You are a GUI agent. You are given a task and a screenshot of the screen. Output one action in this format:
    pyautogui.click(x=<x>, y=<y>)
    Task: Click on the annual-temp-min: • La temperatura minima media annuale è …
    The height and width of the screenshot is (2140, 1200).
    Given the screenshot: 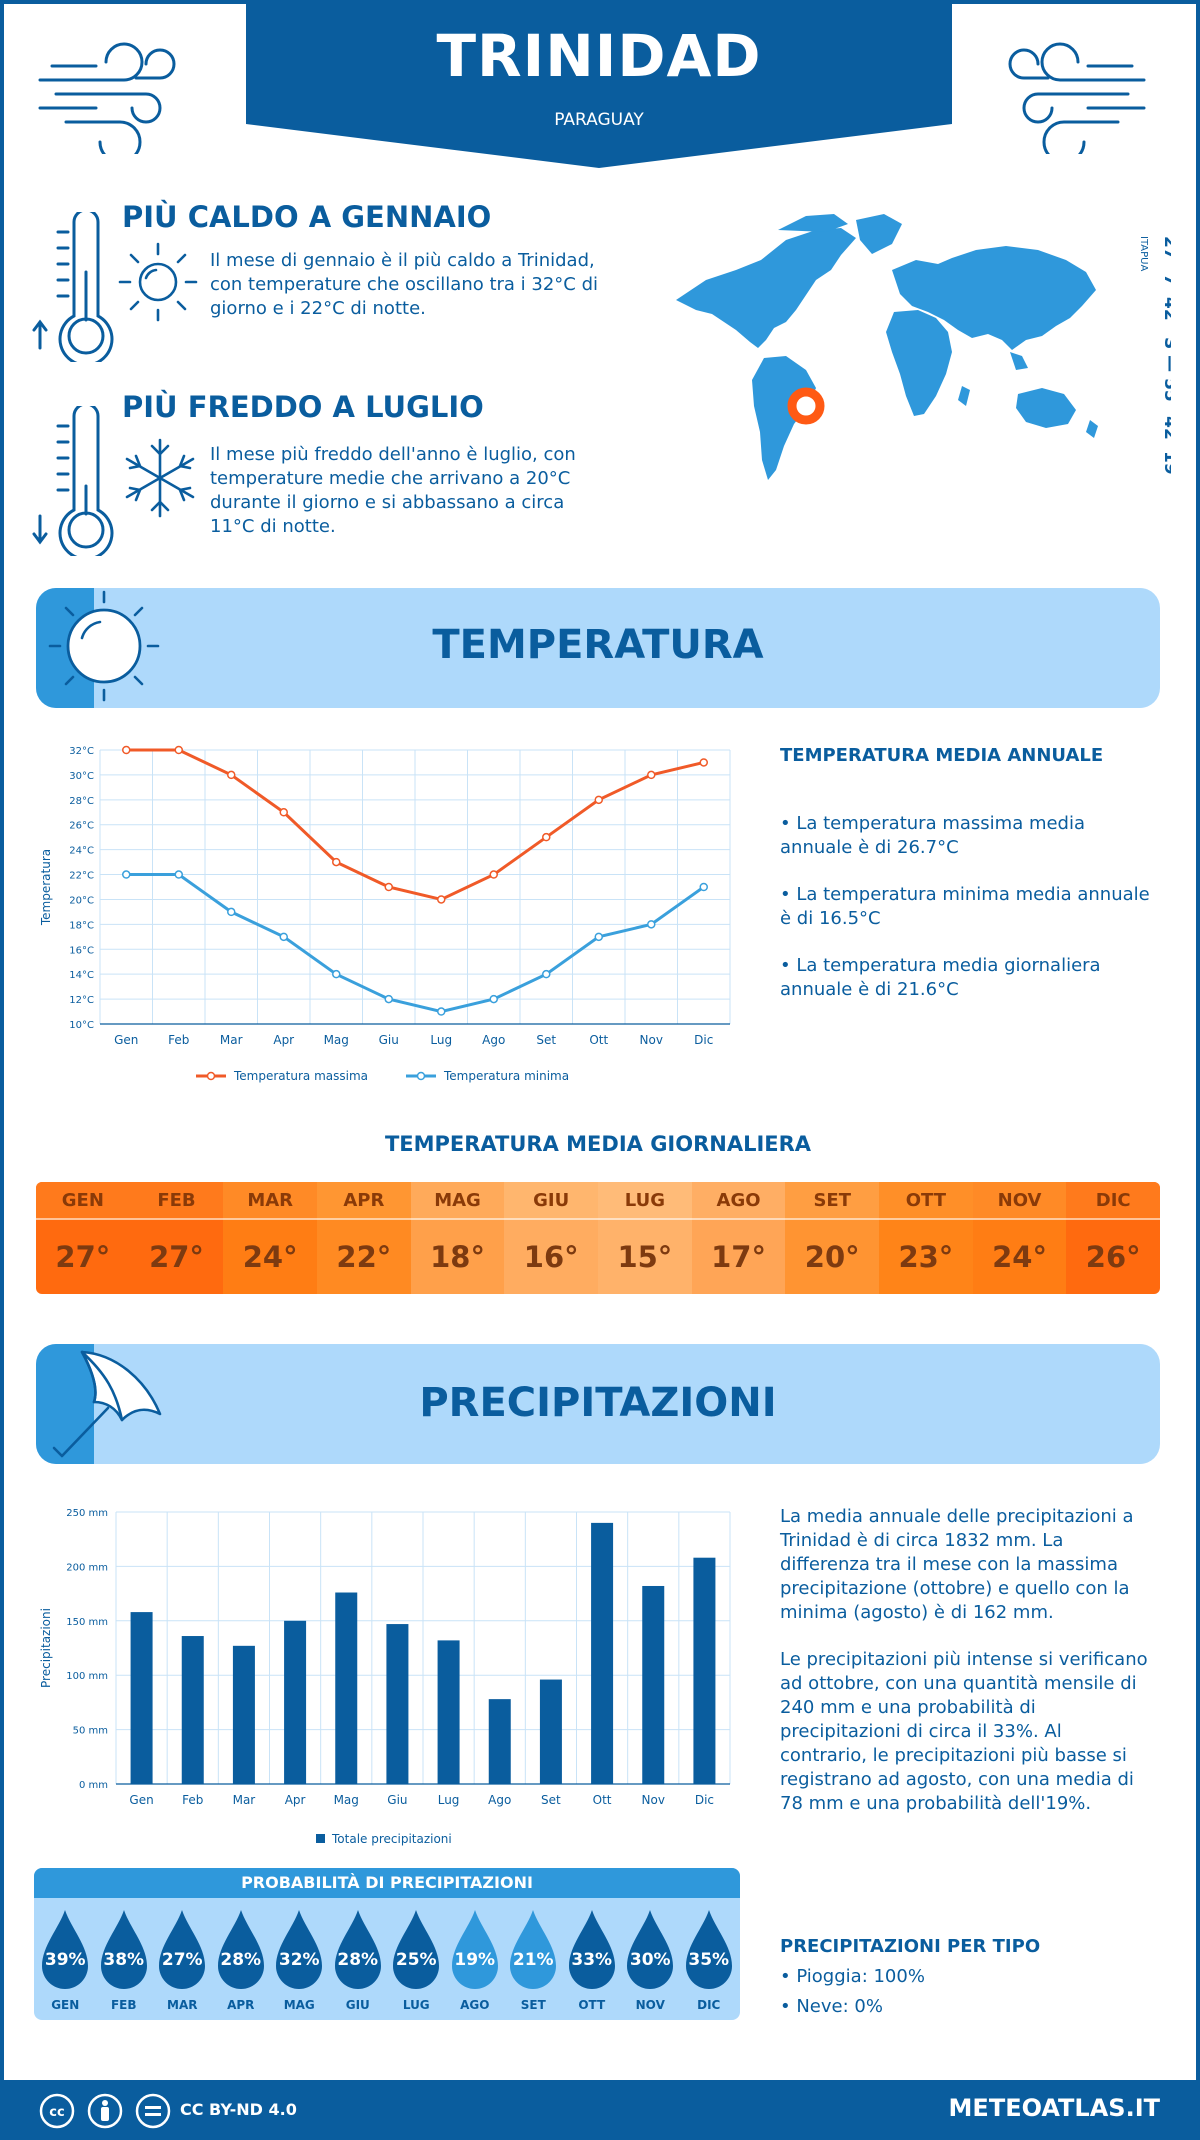 What is the action you would take?
    pyautogui.click(x=965, y=906)
    